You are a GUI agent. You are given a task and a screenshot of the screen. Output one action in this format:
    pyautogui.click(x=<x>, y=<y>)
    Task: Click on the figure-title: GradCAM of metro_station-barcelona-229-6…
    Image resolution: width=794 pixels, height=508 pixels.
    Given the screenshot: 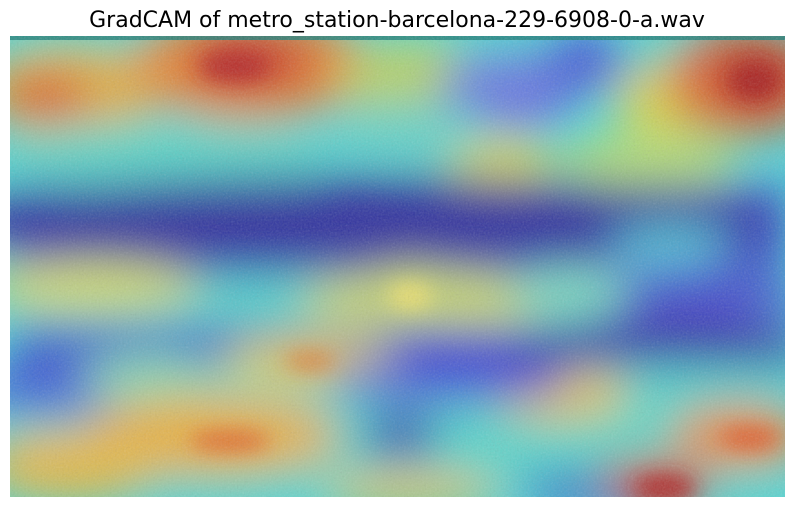 What is the action you would take?
    pyautogui.click(x=397, y=20)
    